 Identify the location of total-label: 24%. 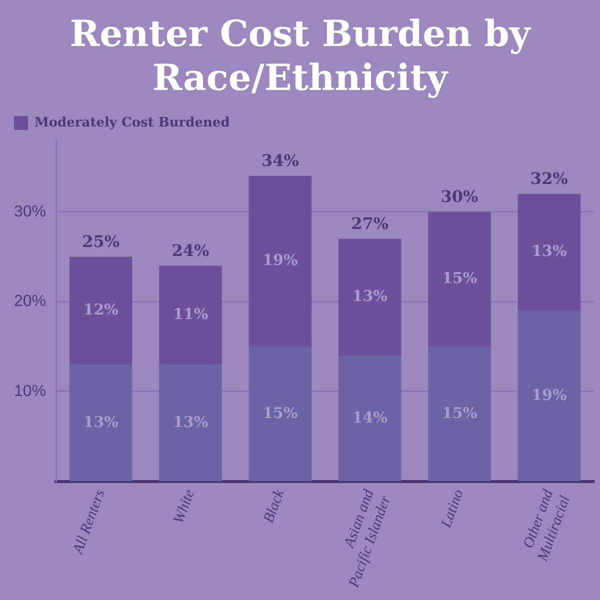
(191, 250).